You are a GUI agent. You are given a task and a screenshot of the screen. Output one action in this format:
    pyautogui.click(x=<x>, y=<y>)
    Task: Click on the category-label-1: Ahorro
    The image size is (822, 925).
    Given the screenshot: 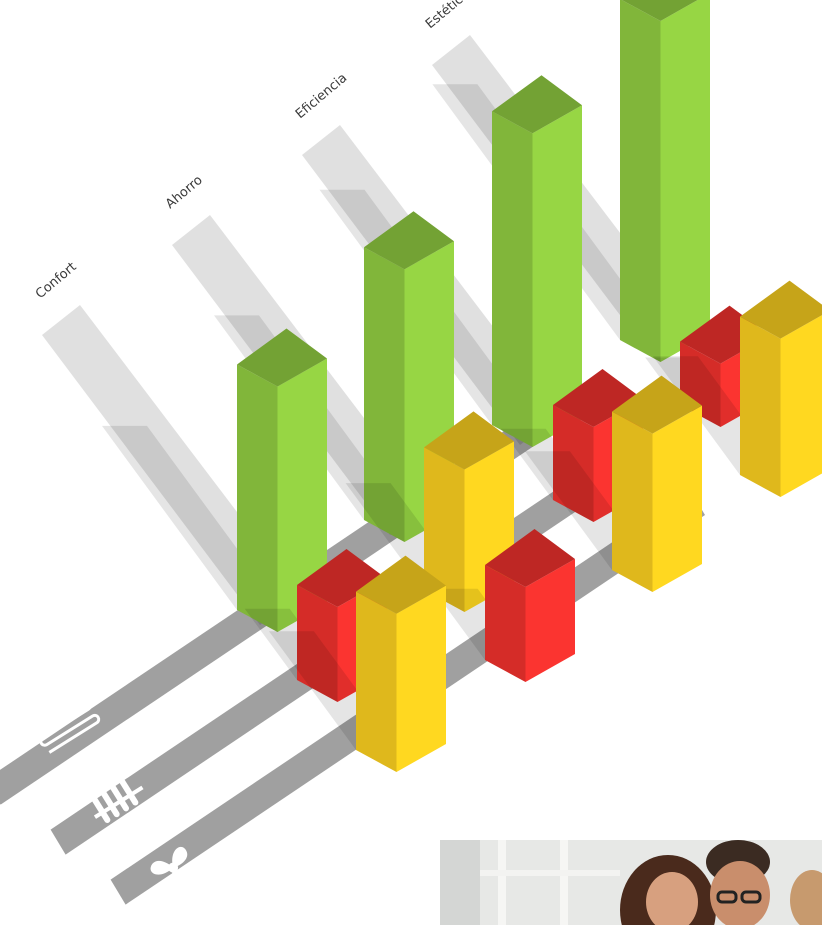 What is the action you would take?
    pyautogui.click(x=184, y=192)
    